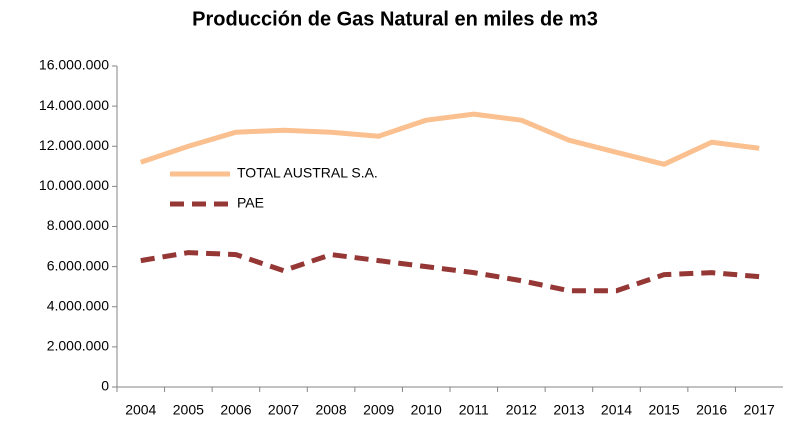 Image resolution: width=790 pixels, height=421 pixels. Describe the element at coordinates (250, 203) in the screenshot. I see `legend-label: PAE` at that location.